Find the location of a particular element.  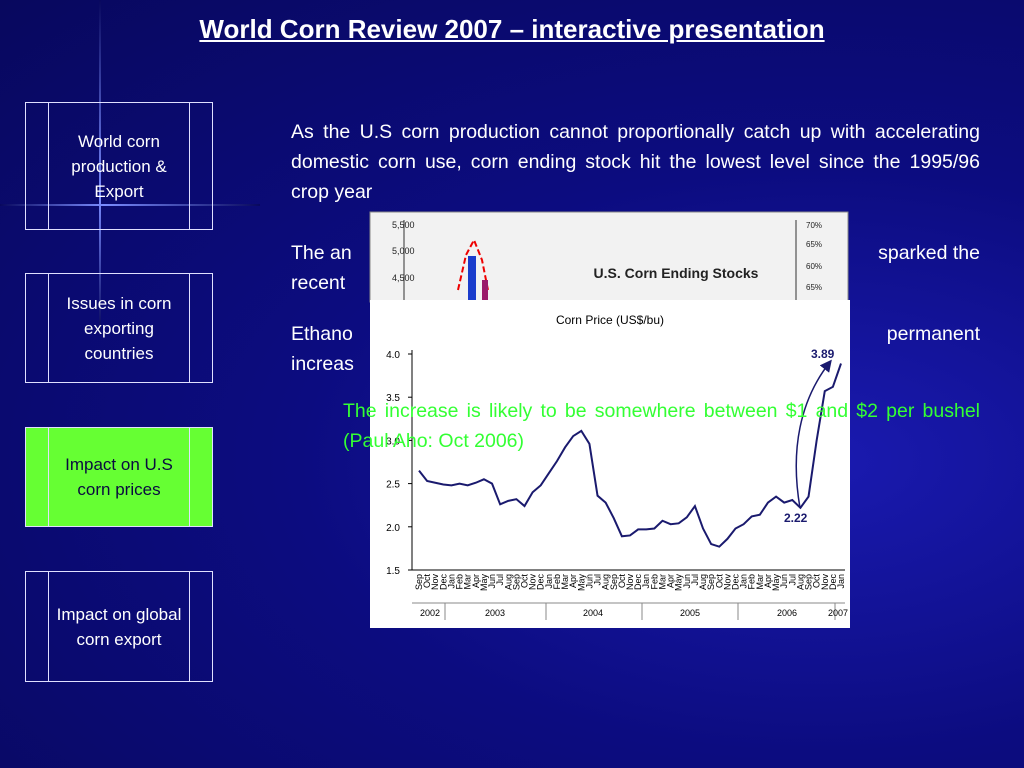

nav-label: Impact on global corn export is located at coordinates (119, 626).